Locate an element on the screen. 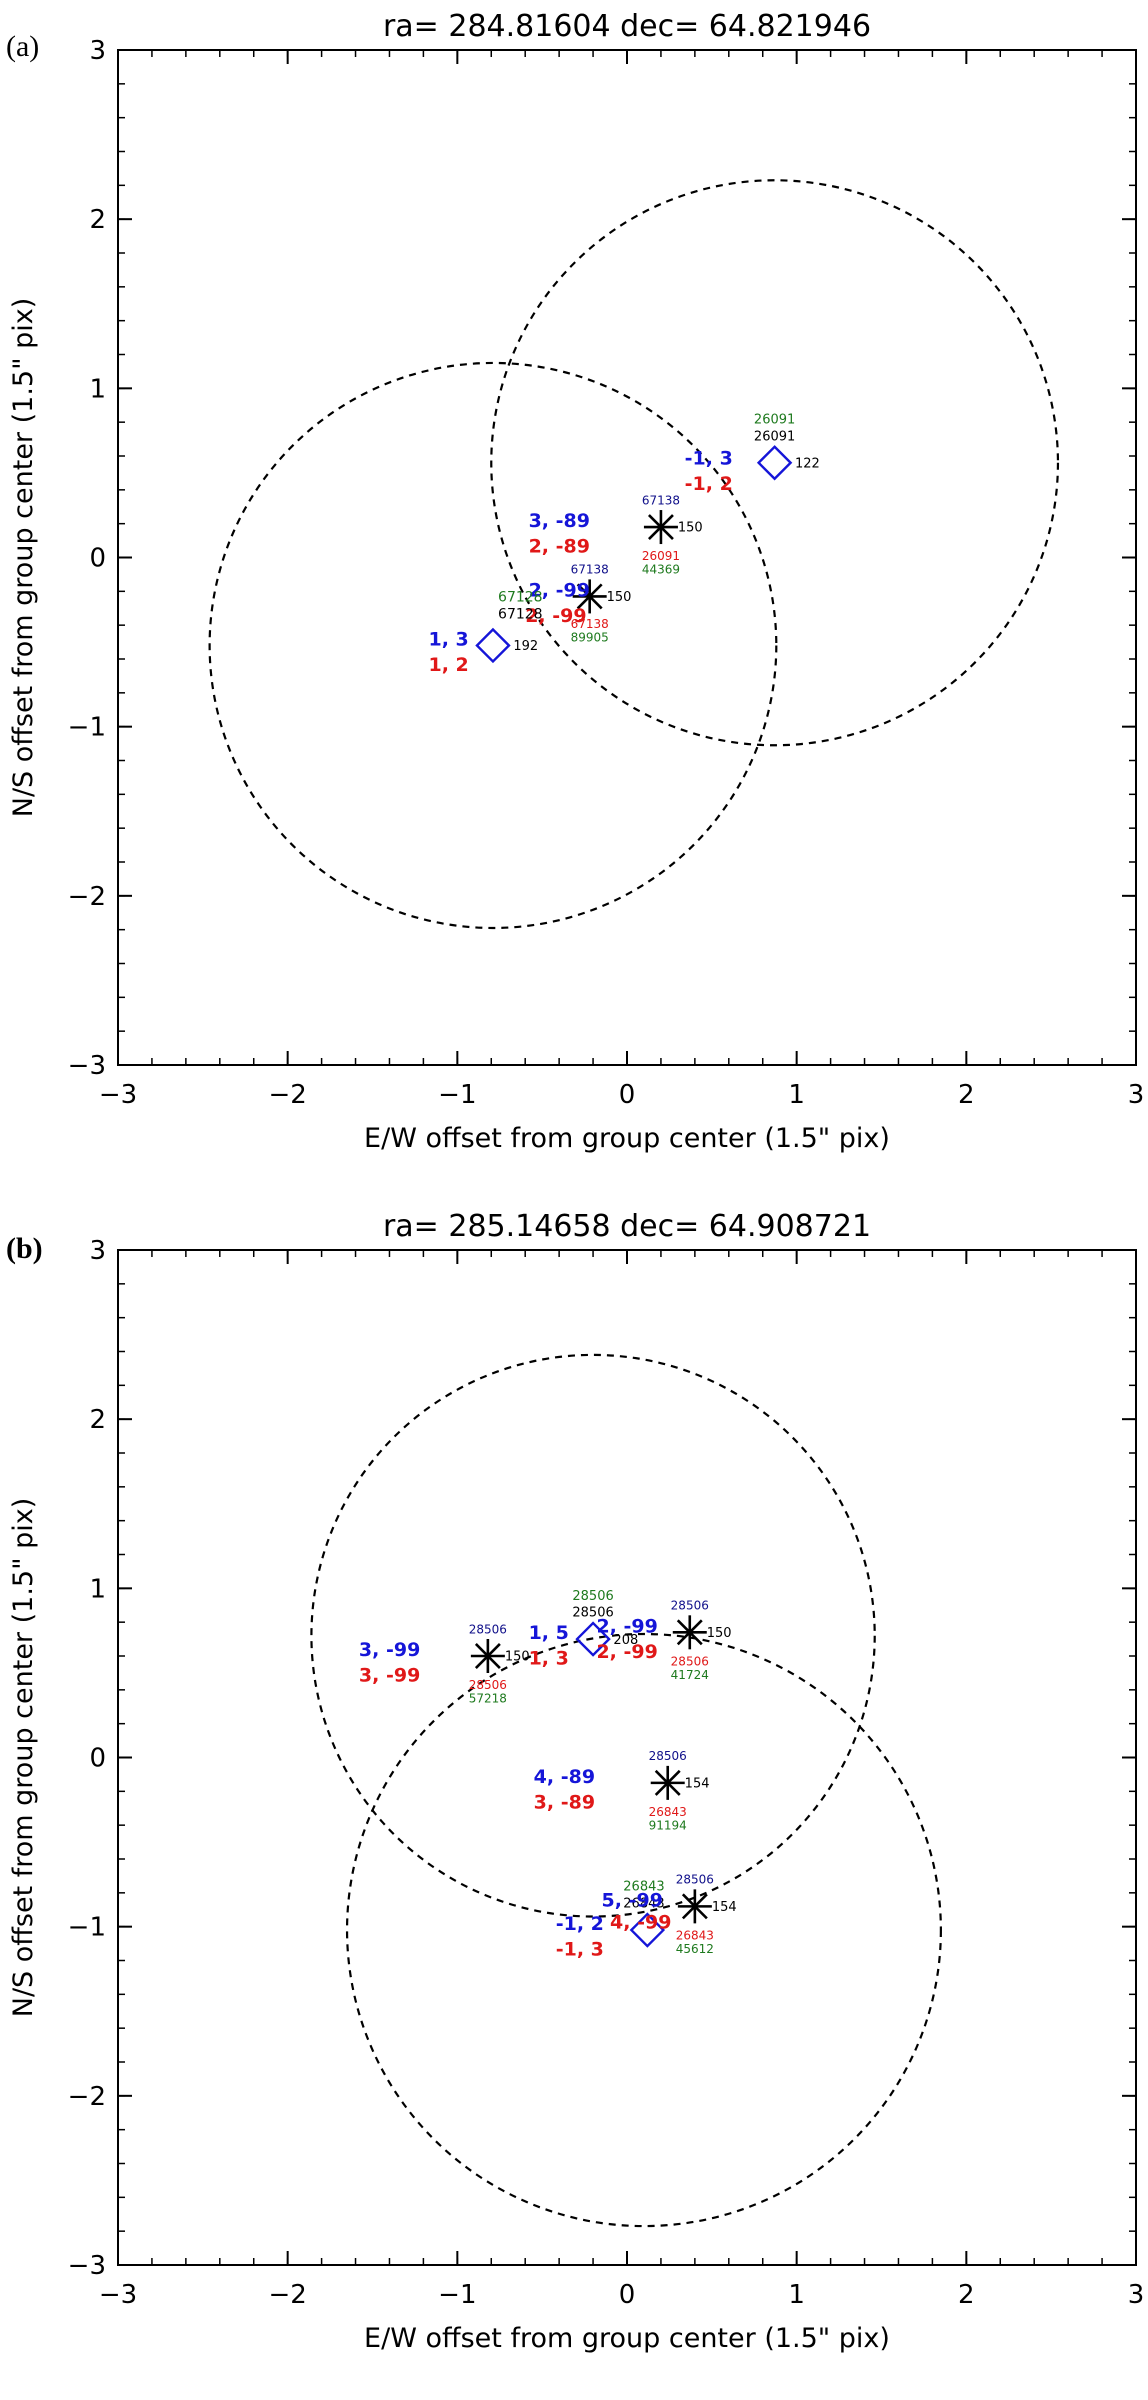  data-label: 91194 is located at coordinates (668, 1825).